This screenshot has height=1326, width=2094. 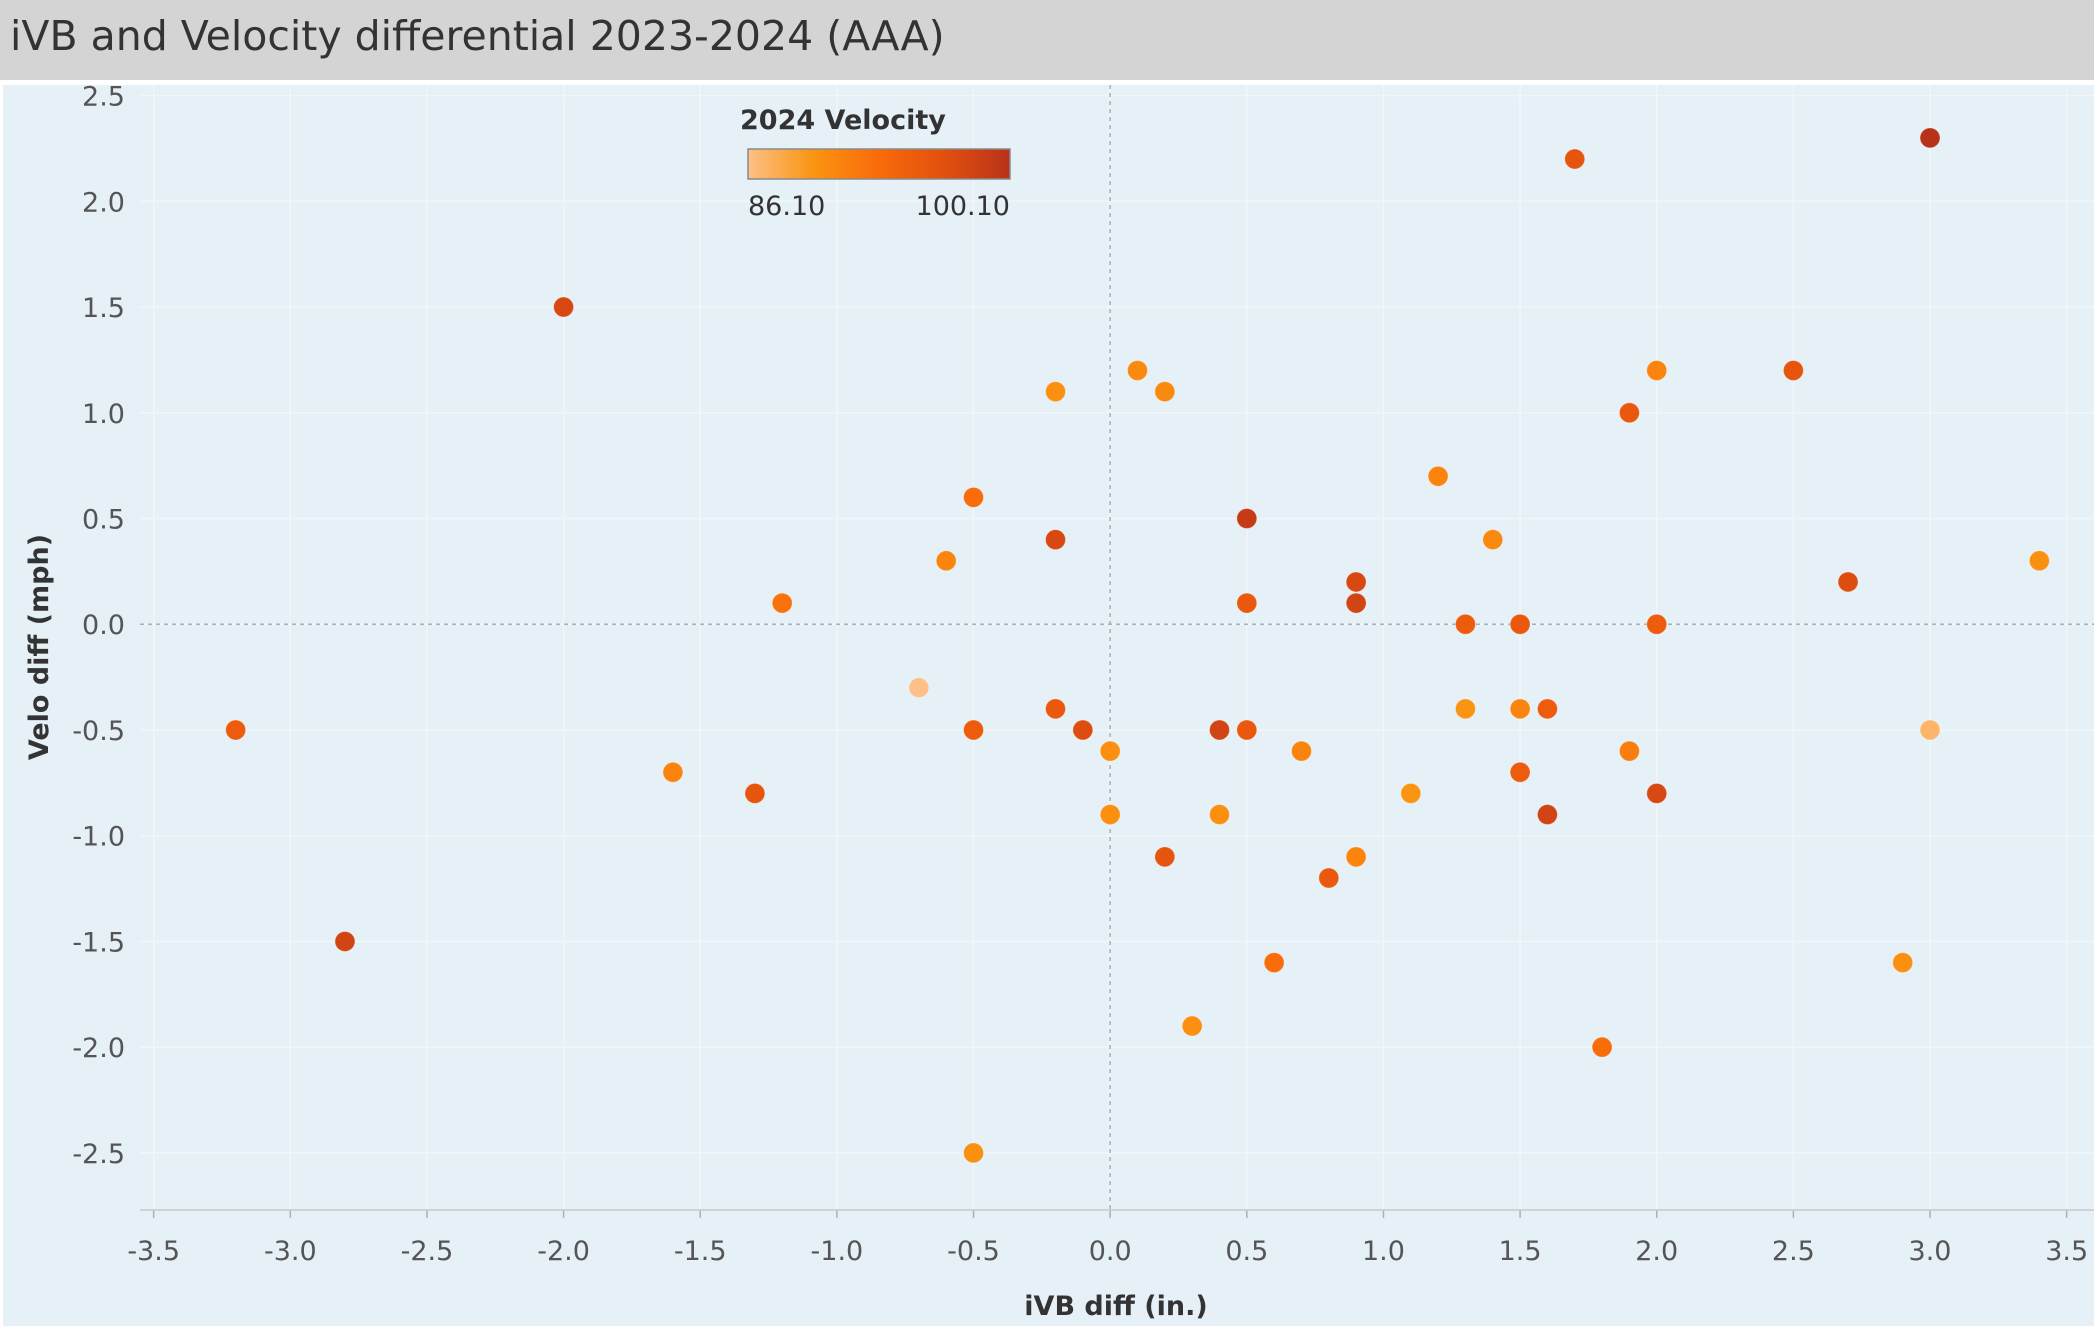 What do you see at coordinates (290, 1251) in the screenshot?
I see `x-tick-label: -3.0` at bounding box center [290, 1251].